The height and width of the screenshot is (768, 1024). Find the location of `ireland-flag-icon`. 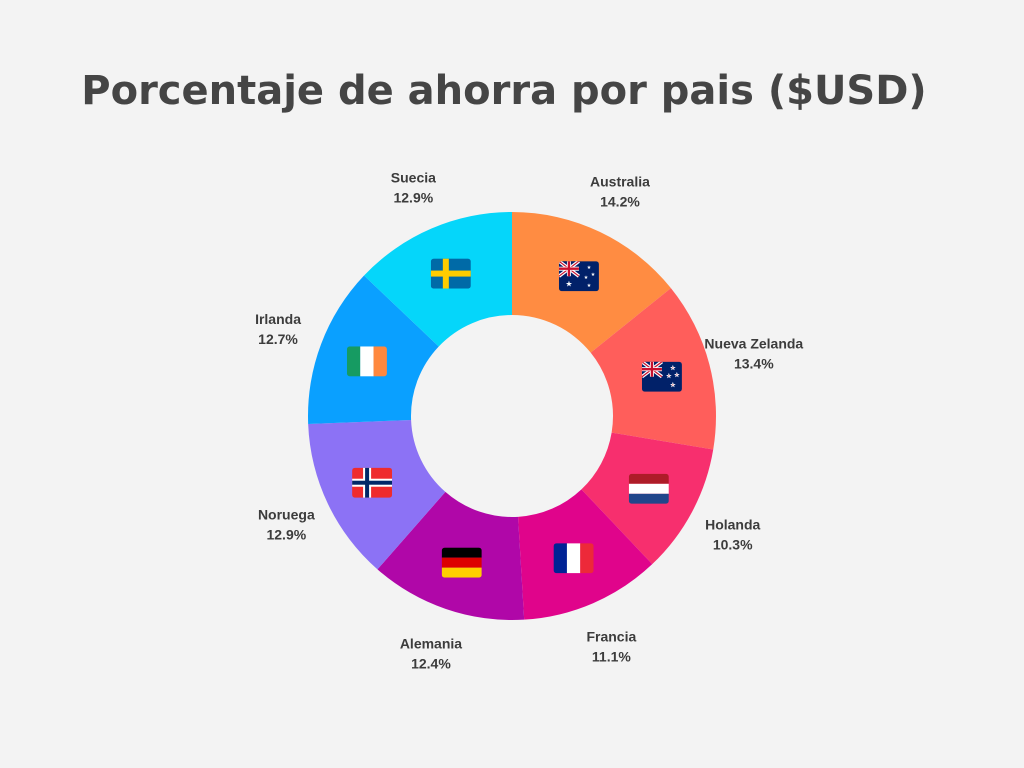

ireland-flag-icon is located at coordinates (366, 361).